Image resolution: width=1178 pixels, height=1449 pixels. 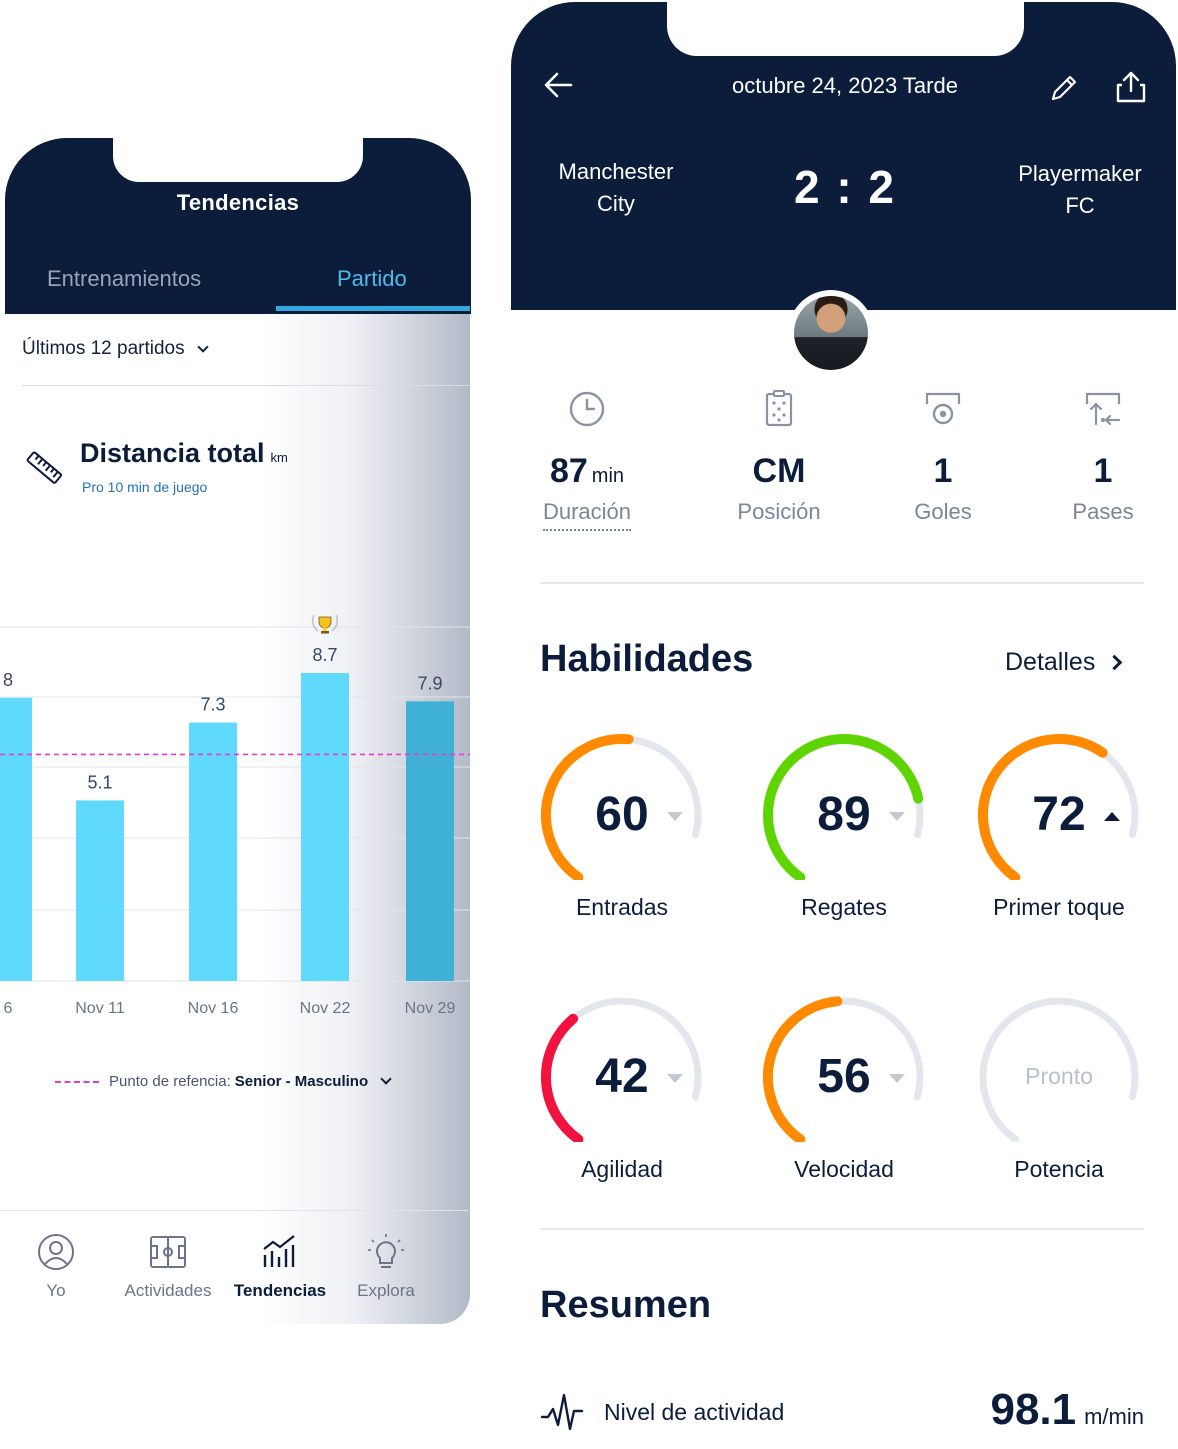 I want to click on nav-item-actividades: Actividades, so click(x=168, y=1267).